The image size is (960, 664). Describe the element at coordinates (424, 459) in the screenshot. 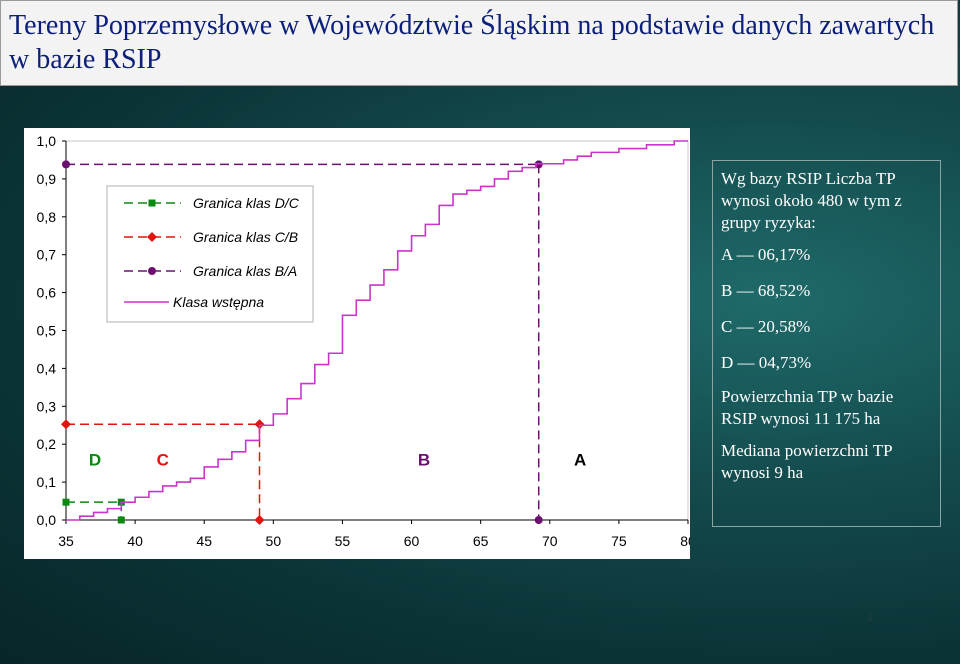

I see `zone-label-b: B` at that location.